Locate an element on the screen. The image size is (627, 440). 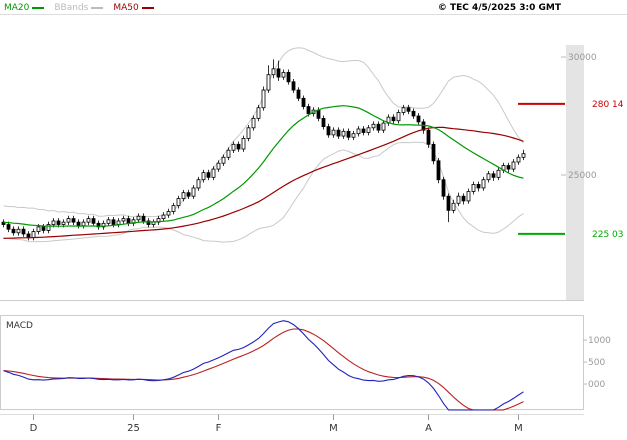
axis-gutter is located at coordinates (575, 172).